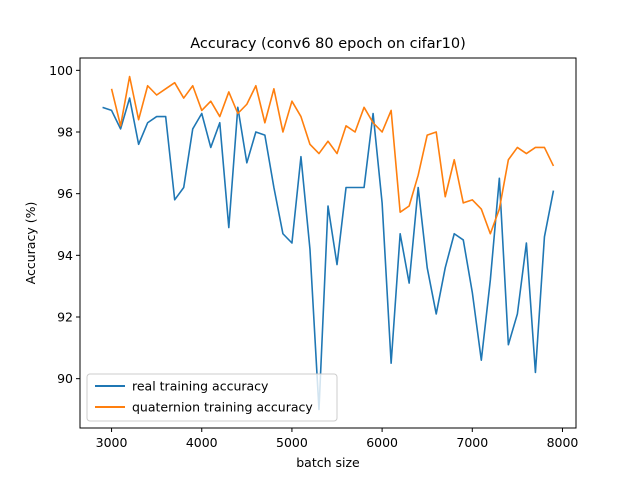 Image resolution: width=640 pixels, height=480 pixels. What do you see at coordinates (65, 378) in the screenshot?
I see `y-tick-label: 90` at bounding box center [65, 378].